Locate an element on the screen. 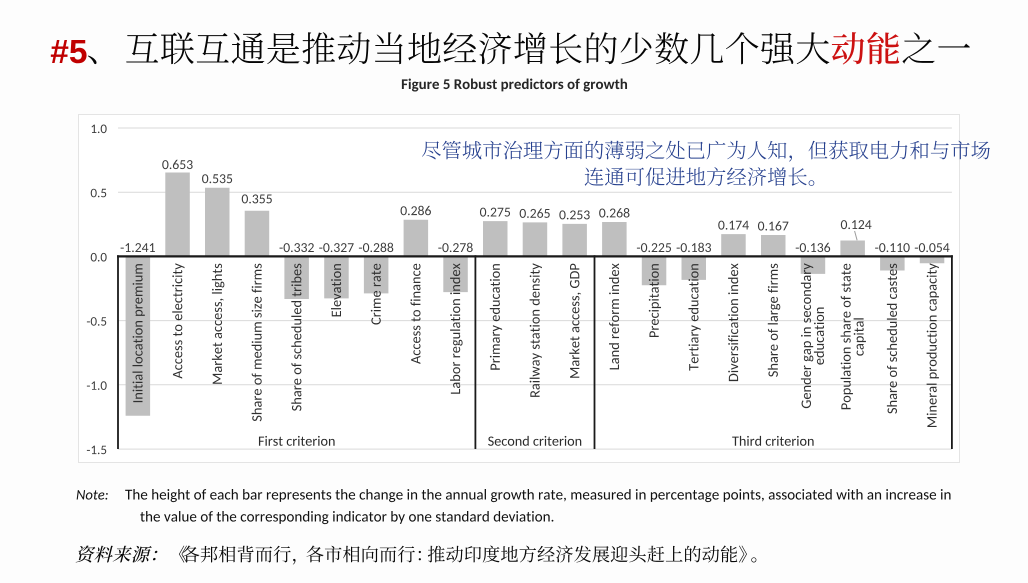  svg-text: #5 is located at coordinates (68, 52).